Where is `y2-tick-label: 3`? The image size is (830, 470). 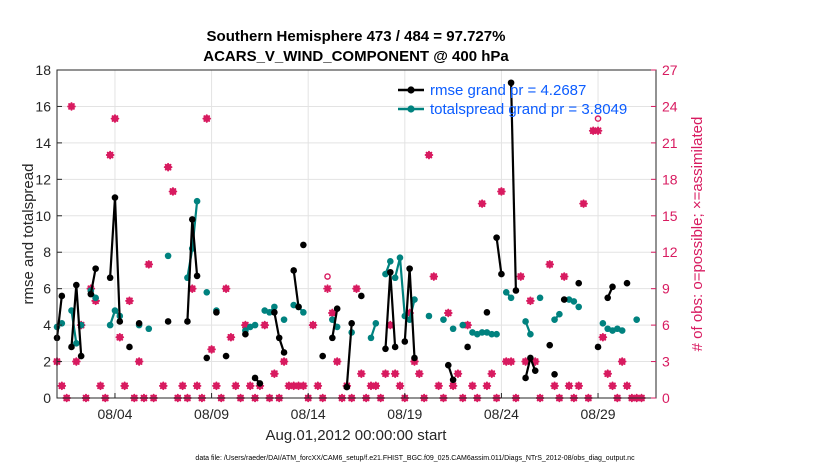 y2-tick-label: 3 is located at coordinates (666, 362).